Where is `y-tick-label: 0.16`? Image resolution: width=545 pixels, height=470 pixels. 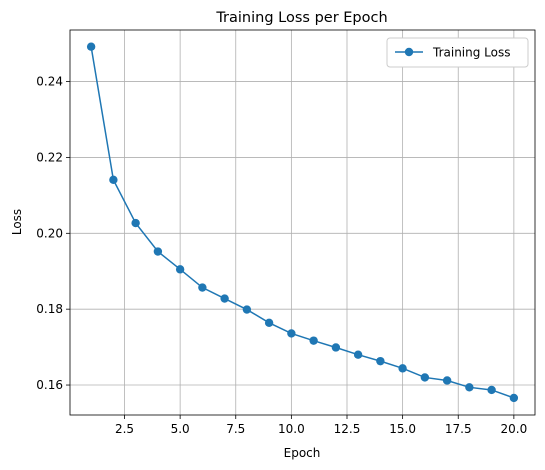
y-tick-label: 0.16 is located at coordinates (49, 385).